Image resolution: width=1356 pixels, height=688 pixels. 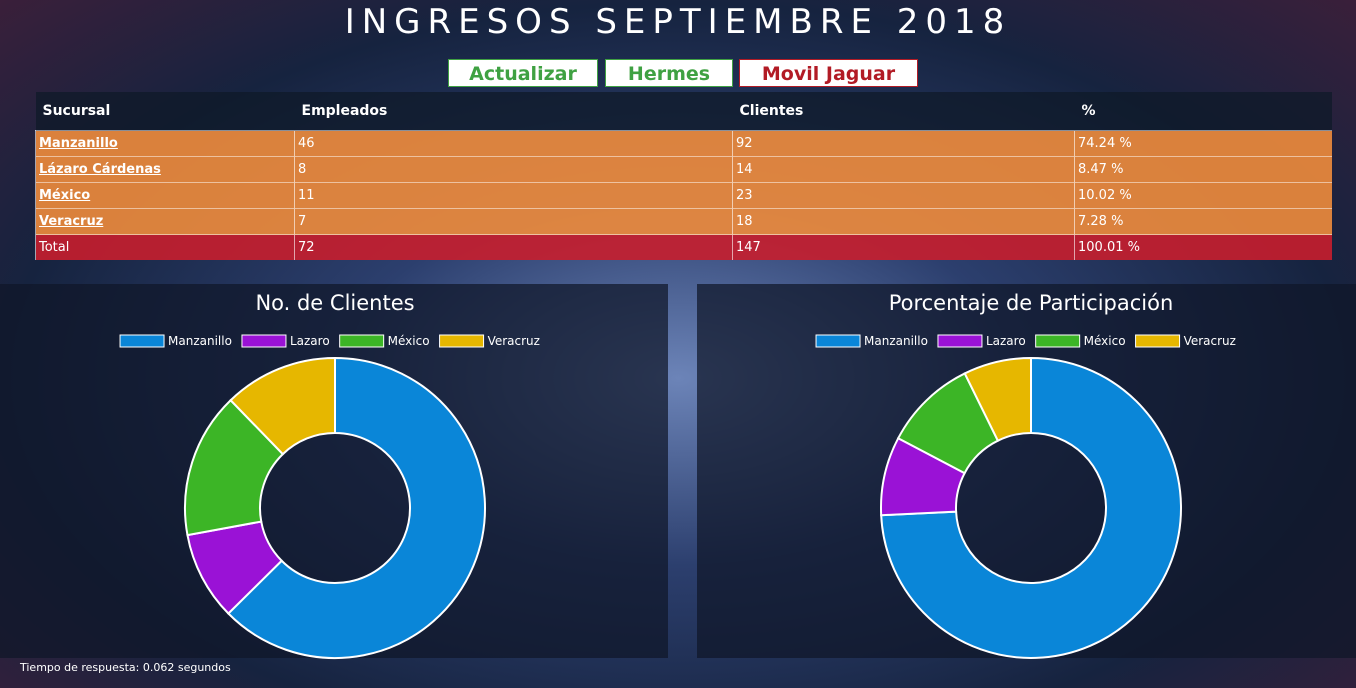 What do you see at coordinates (165, 143) in the screenshot?
I see `table-cell: Manzanillo` at bounding box center [165, 143].